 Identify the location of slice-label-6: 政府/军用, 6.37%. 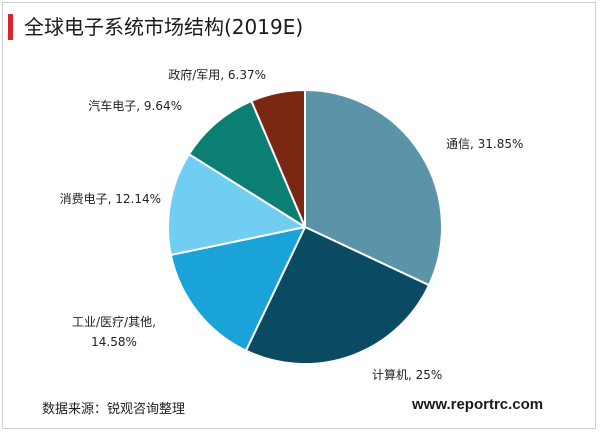
(217, 74).